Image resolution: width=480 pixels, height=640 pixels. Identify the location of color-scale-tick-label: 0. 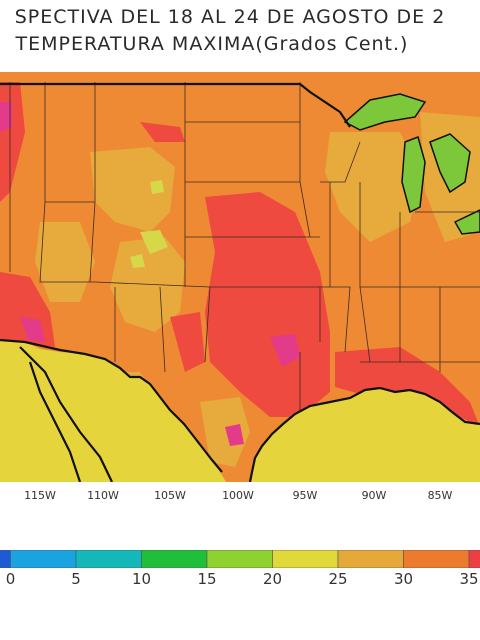
(10, 579).